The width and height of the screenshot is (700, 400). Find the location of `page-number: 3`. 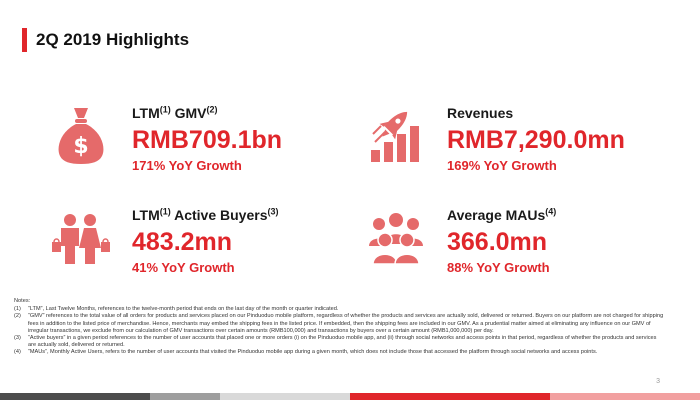

page-number: 3 is located at coordinates (658, 381).